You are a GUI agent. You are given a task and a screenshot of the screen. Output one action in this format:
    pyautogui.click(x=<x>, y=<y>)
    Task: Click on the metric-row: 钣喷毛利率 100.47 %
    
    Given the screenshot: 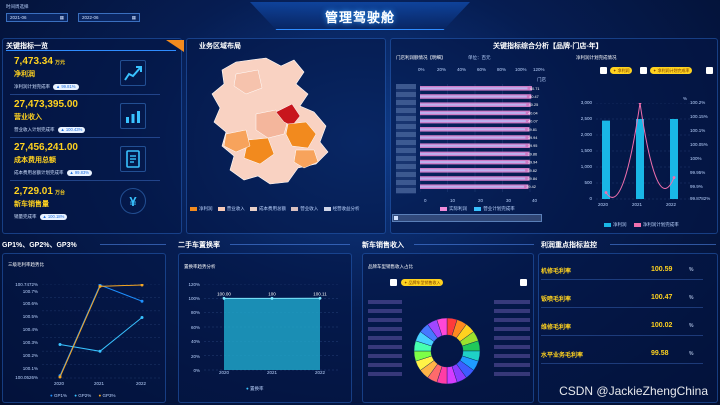 What is the action you would take?
    pyautogui.click(x=622, y=300)
    